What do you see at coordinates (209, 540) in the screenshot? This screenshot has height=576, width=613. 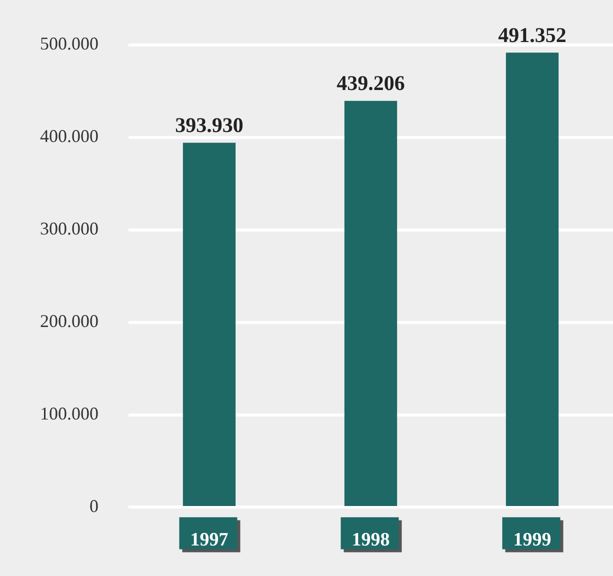 I see `x-tick-label: 1997` at bounding box center [209, 540].